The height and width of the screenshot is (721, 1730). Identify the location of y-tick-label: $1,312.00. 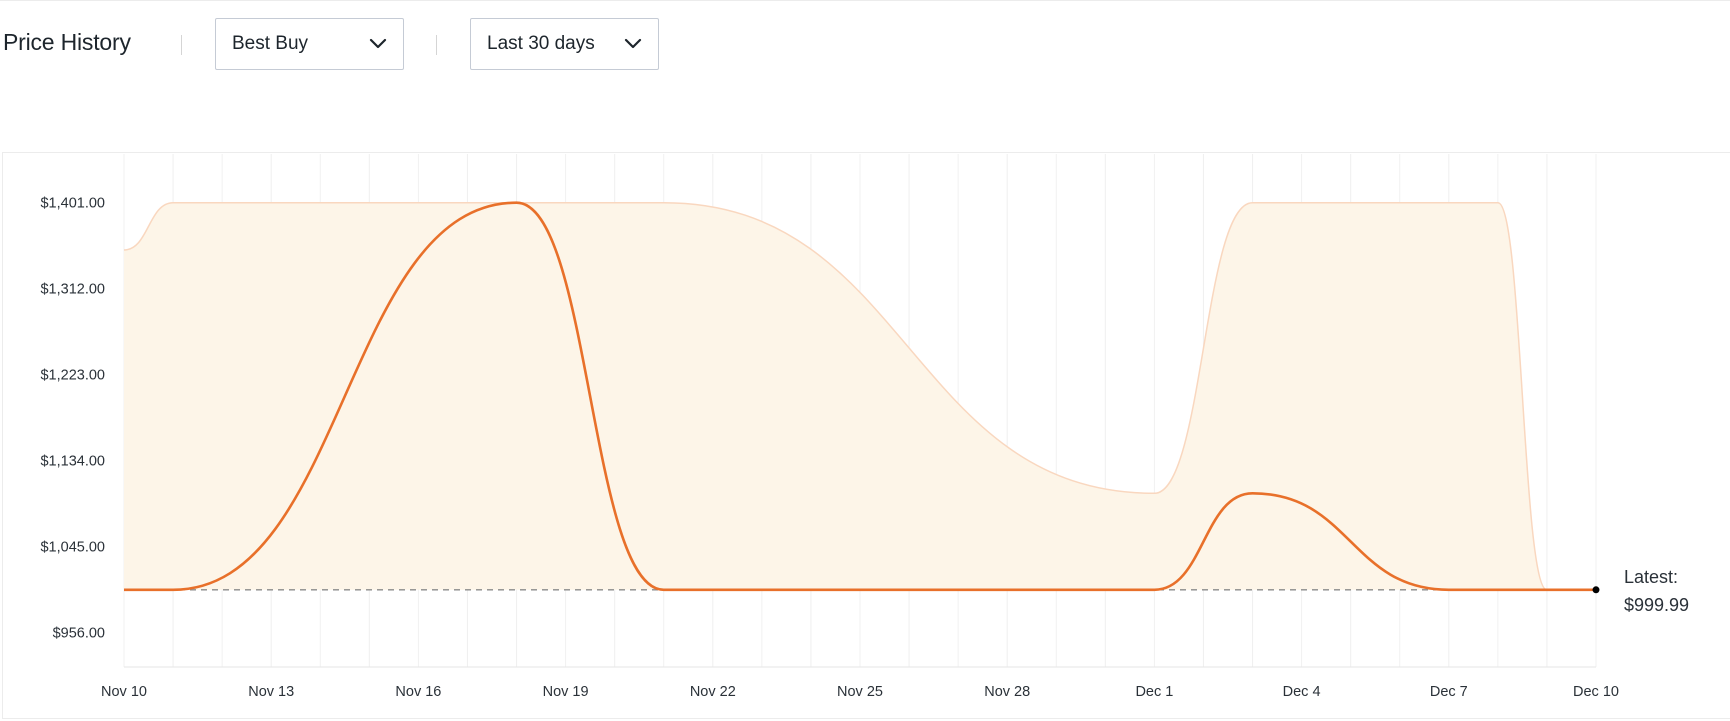
(72, 290).